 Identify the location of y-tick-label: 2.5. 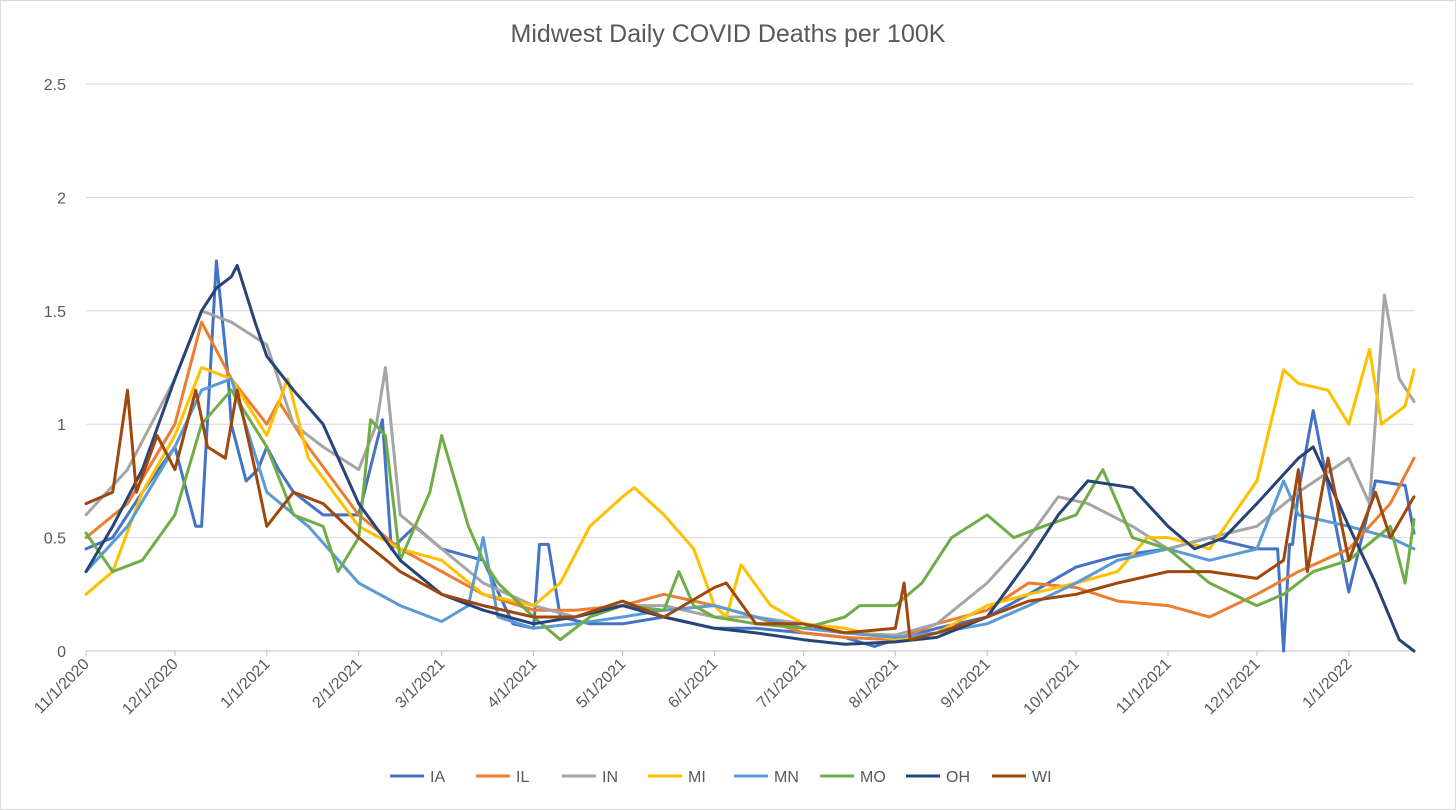
(55, 85).